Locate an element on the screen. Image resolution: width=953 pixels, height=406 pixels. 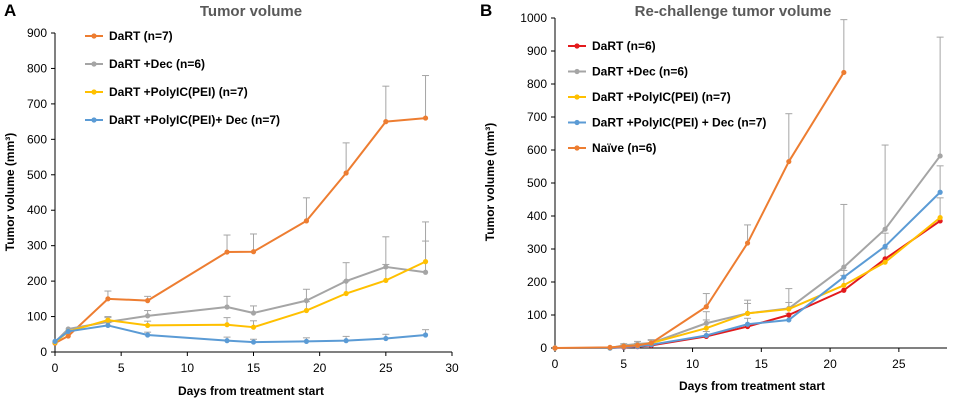
legend-label-dart-n-6: DaRT (n=6) is located at coordinates (624, 46).